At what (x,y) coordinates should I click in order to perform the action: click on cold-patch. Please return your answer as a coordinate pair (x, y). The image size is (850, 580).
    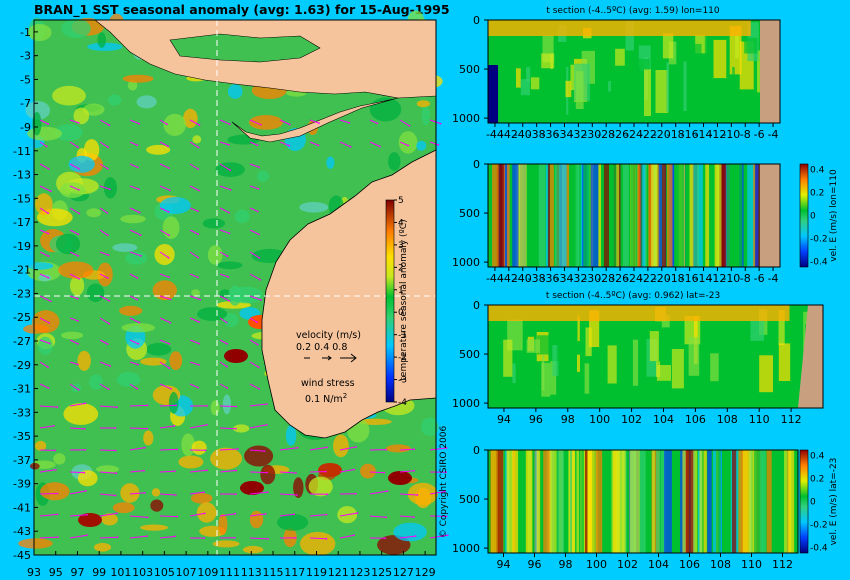
    Looking at the image, I should click on (493, 94).